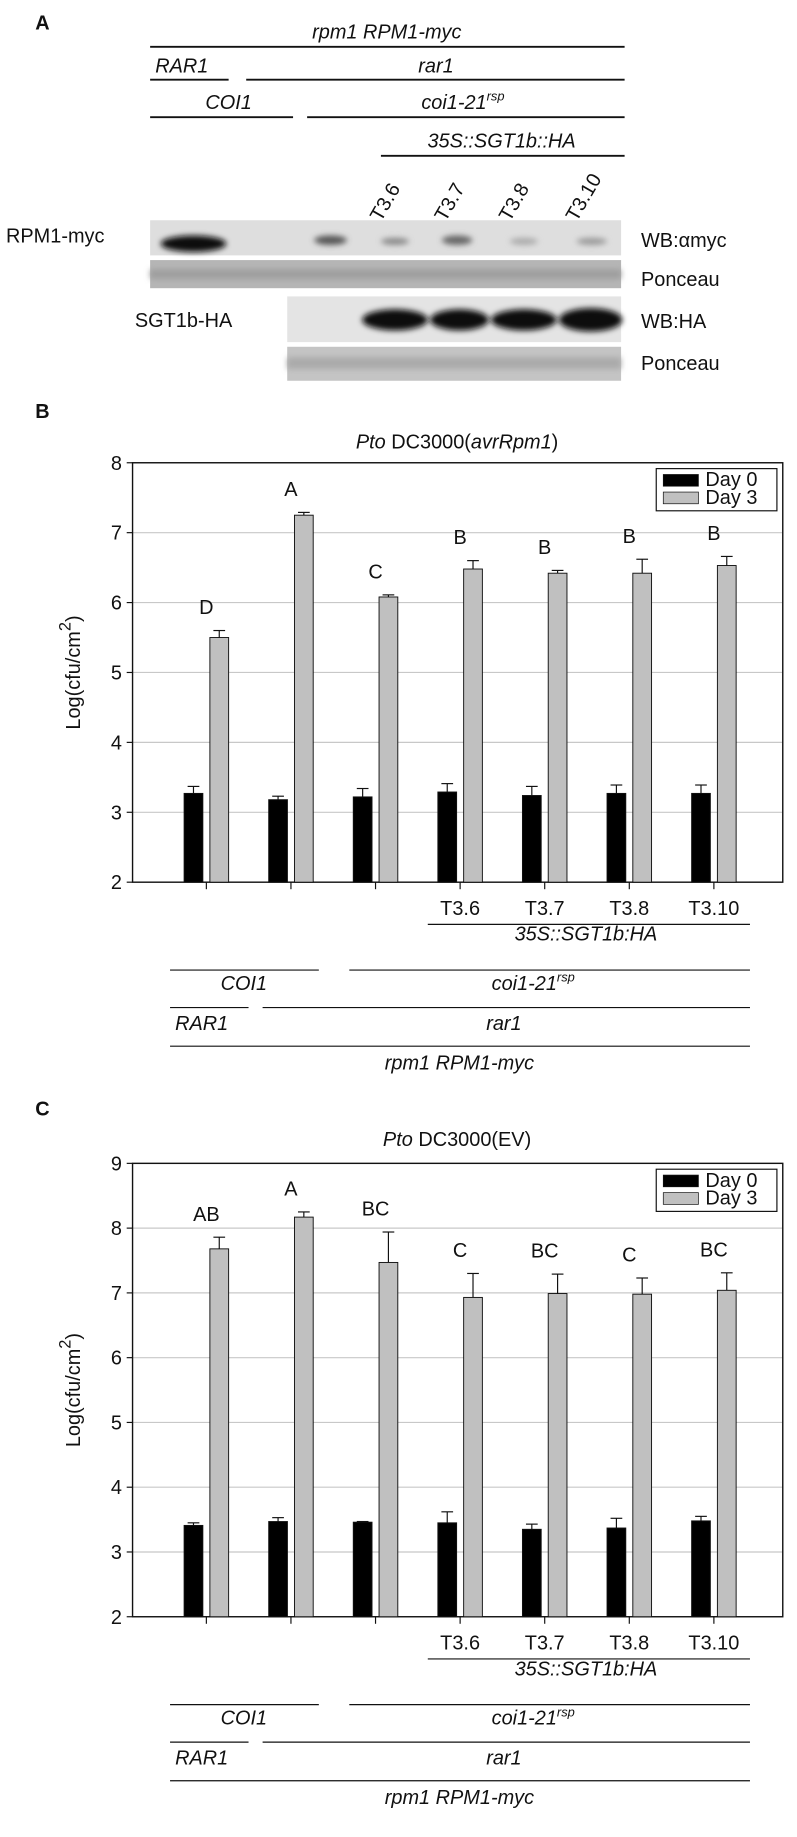 The image size is (797, 1837). Describe the element at coordinates (116, 743) in the screenshot. I see `y-tick-label: 4` at that location.